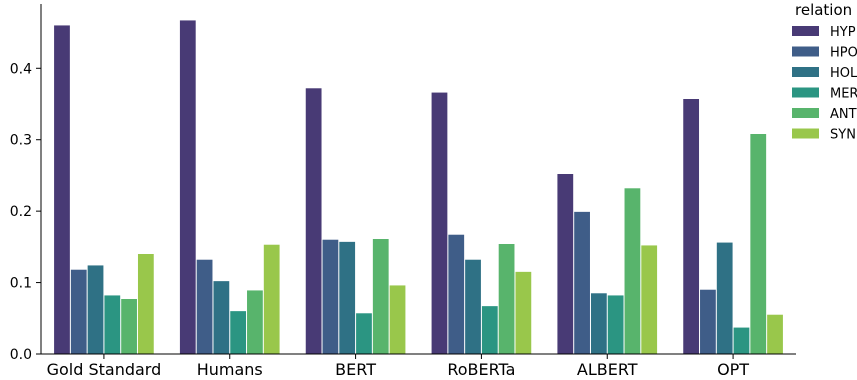 The image size is (857, 380). I want to click on legend: relation HYP HPO HOL MER ANT SYN, so click(824, 72).